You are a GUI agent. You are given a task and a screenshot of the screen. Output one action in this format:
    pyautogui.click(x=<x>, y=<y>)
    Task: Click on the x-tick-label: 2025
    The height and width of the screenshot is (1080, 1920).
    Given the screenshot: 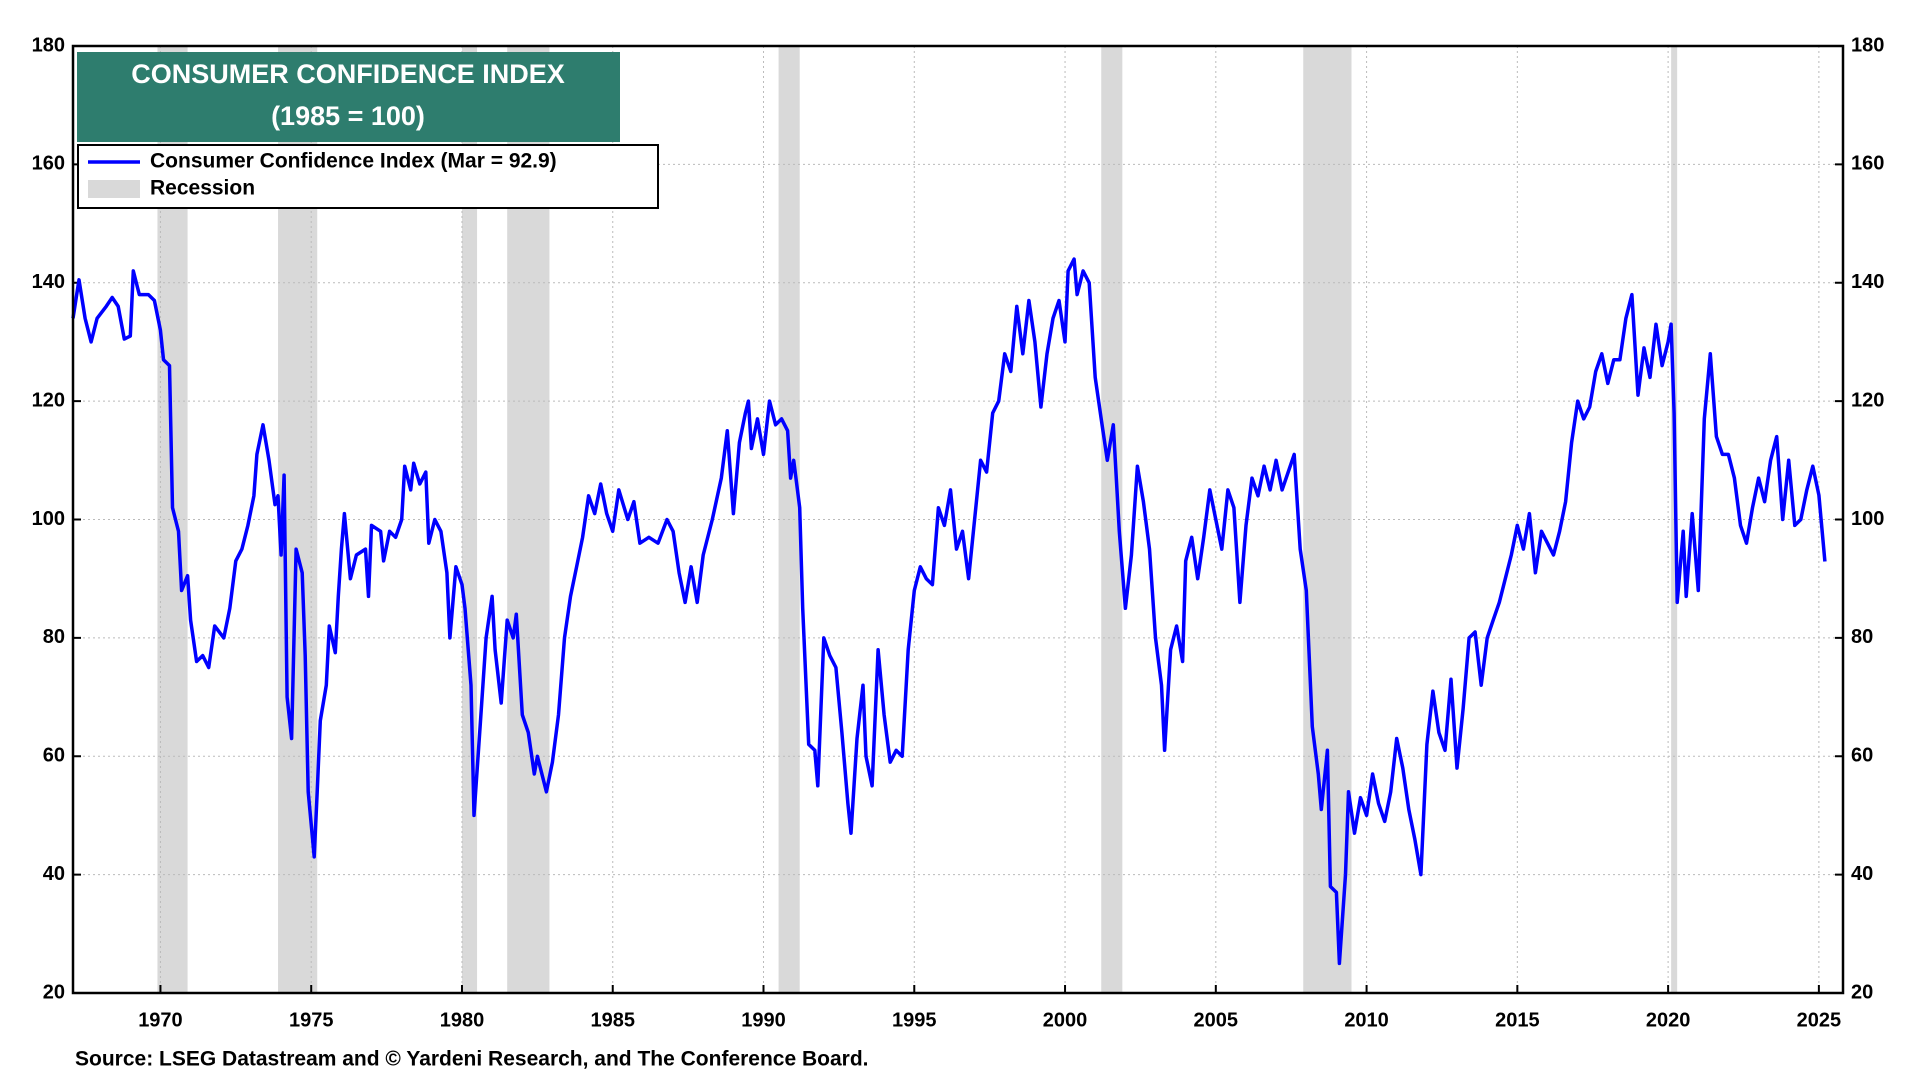 What is the action you would take?
    pyautogui.click(x=1819, y=1020)
    